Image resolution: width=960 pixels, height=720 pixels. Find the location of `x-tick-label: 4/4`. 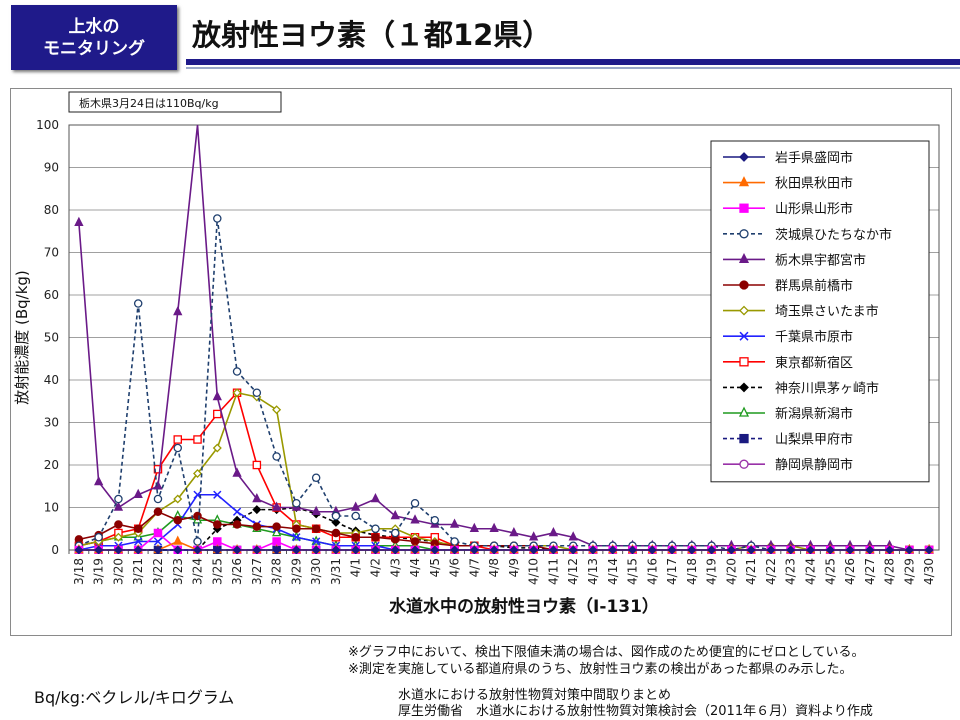

x-tick-label: 4/4 is located at coordinates (415, 567).